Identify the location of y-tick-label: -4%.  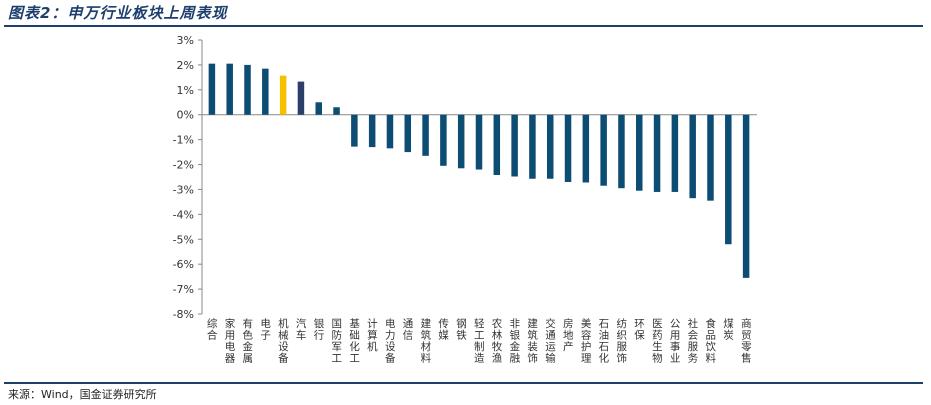
(183, 214).